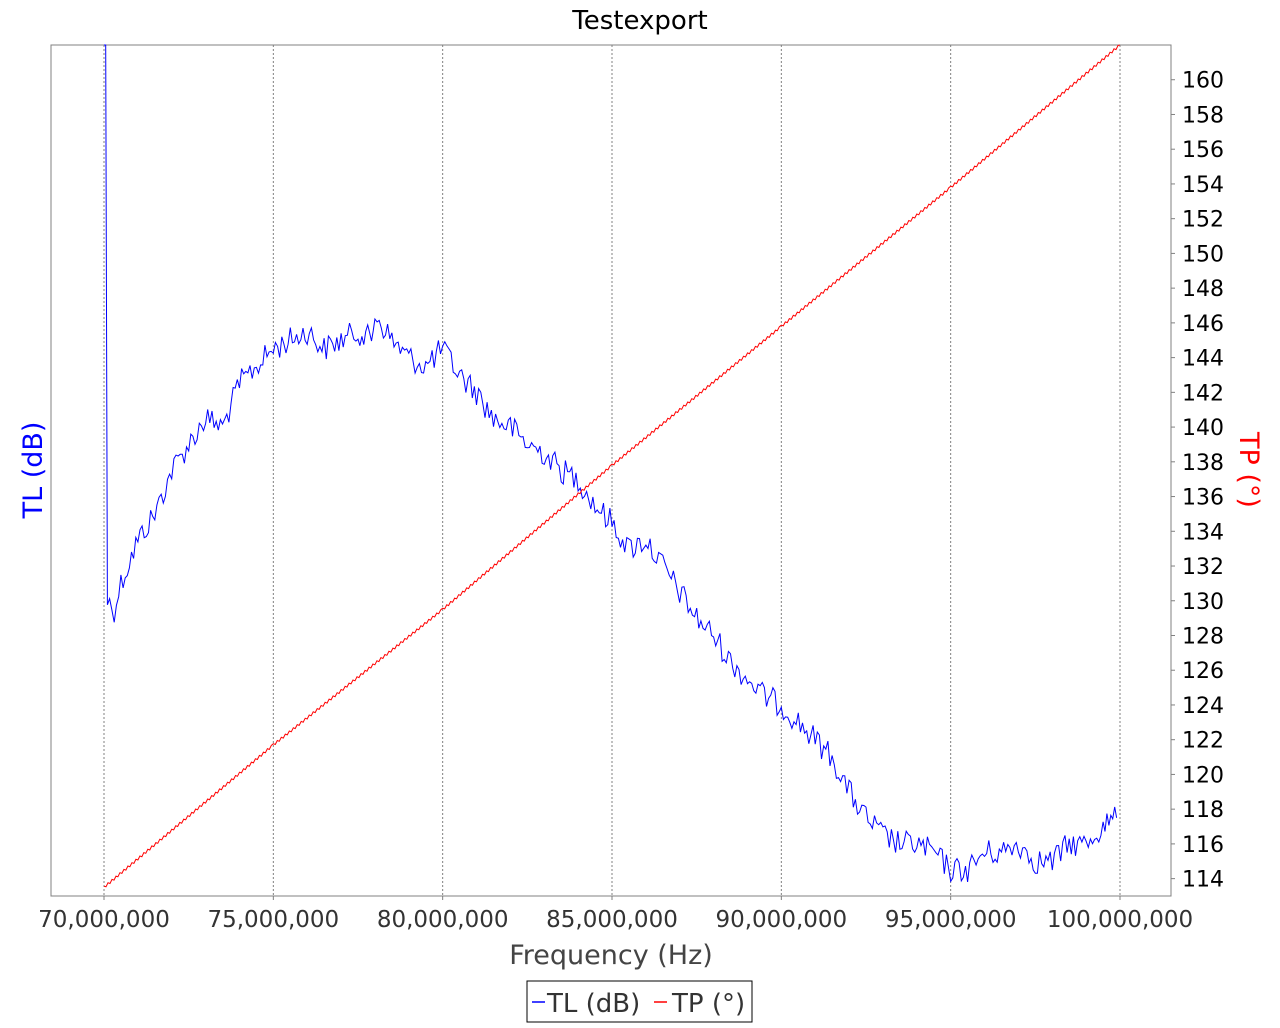 The height and width of the screenshot is (1028, 1280). I want to click on y-right-tick-label: 124, so click(1203, 706).